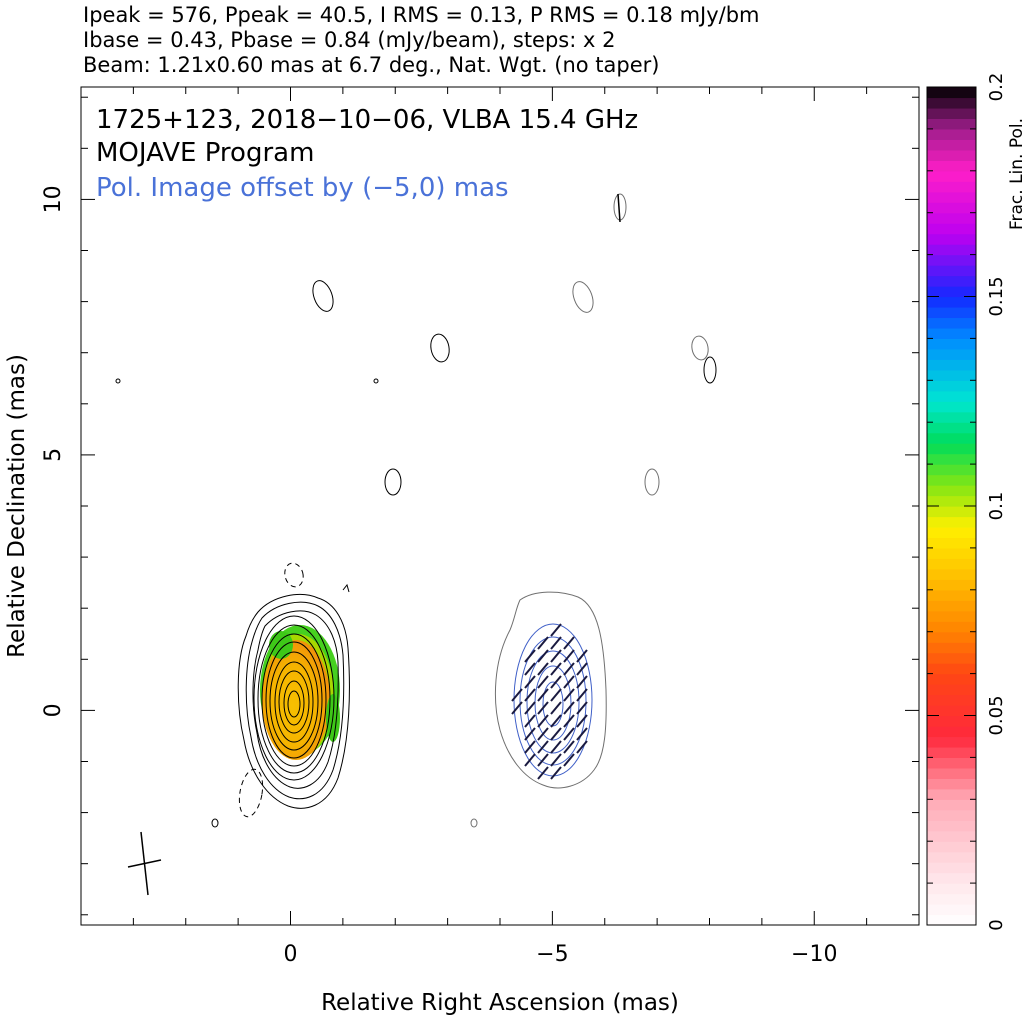  I want to click on colorbar-tick-label: 0.05, so click(996, 715).